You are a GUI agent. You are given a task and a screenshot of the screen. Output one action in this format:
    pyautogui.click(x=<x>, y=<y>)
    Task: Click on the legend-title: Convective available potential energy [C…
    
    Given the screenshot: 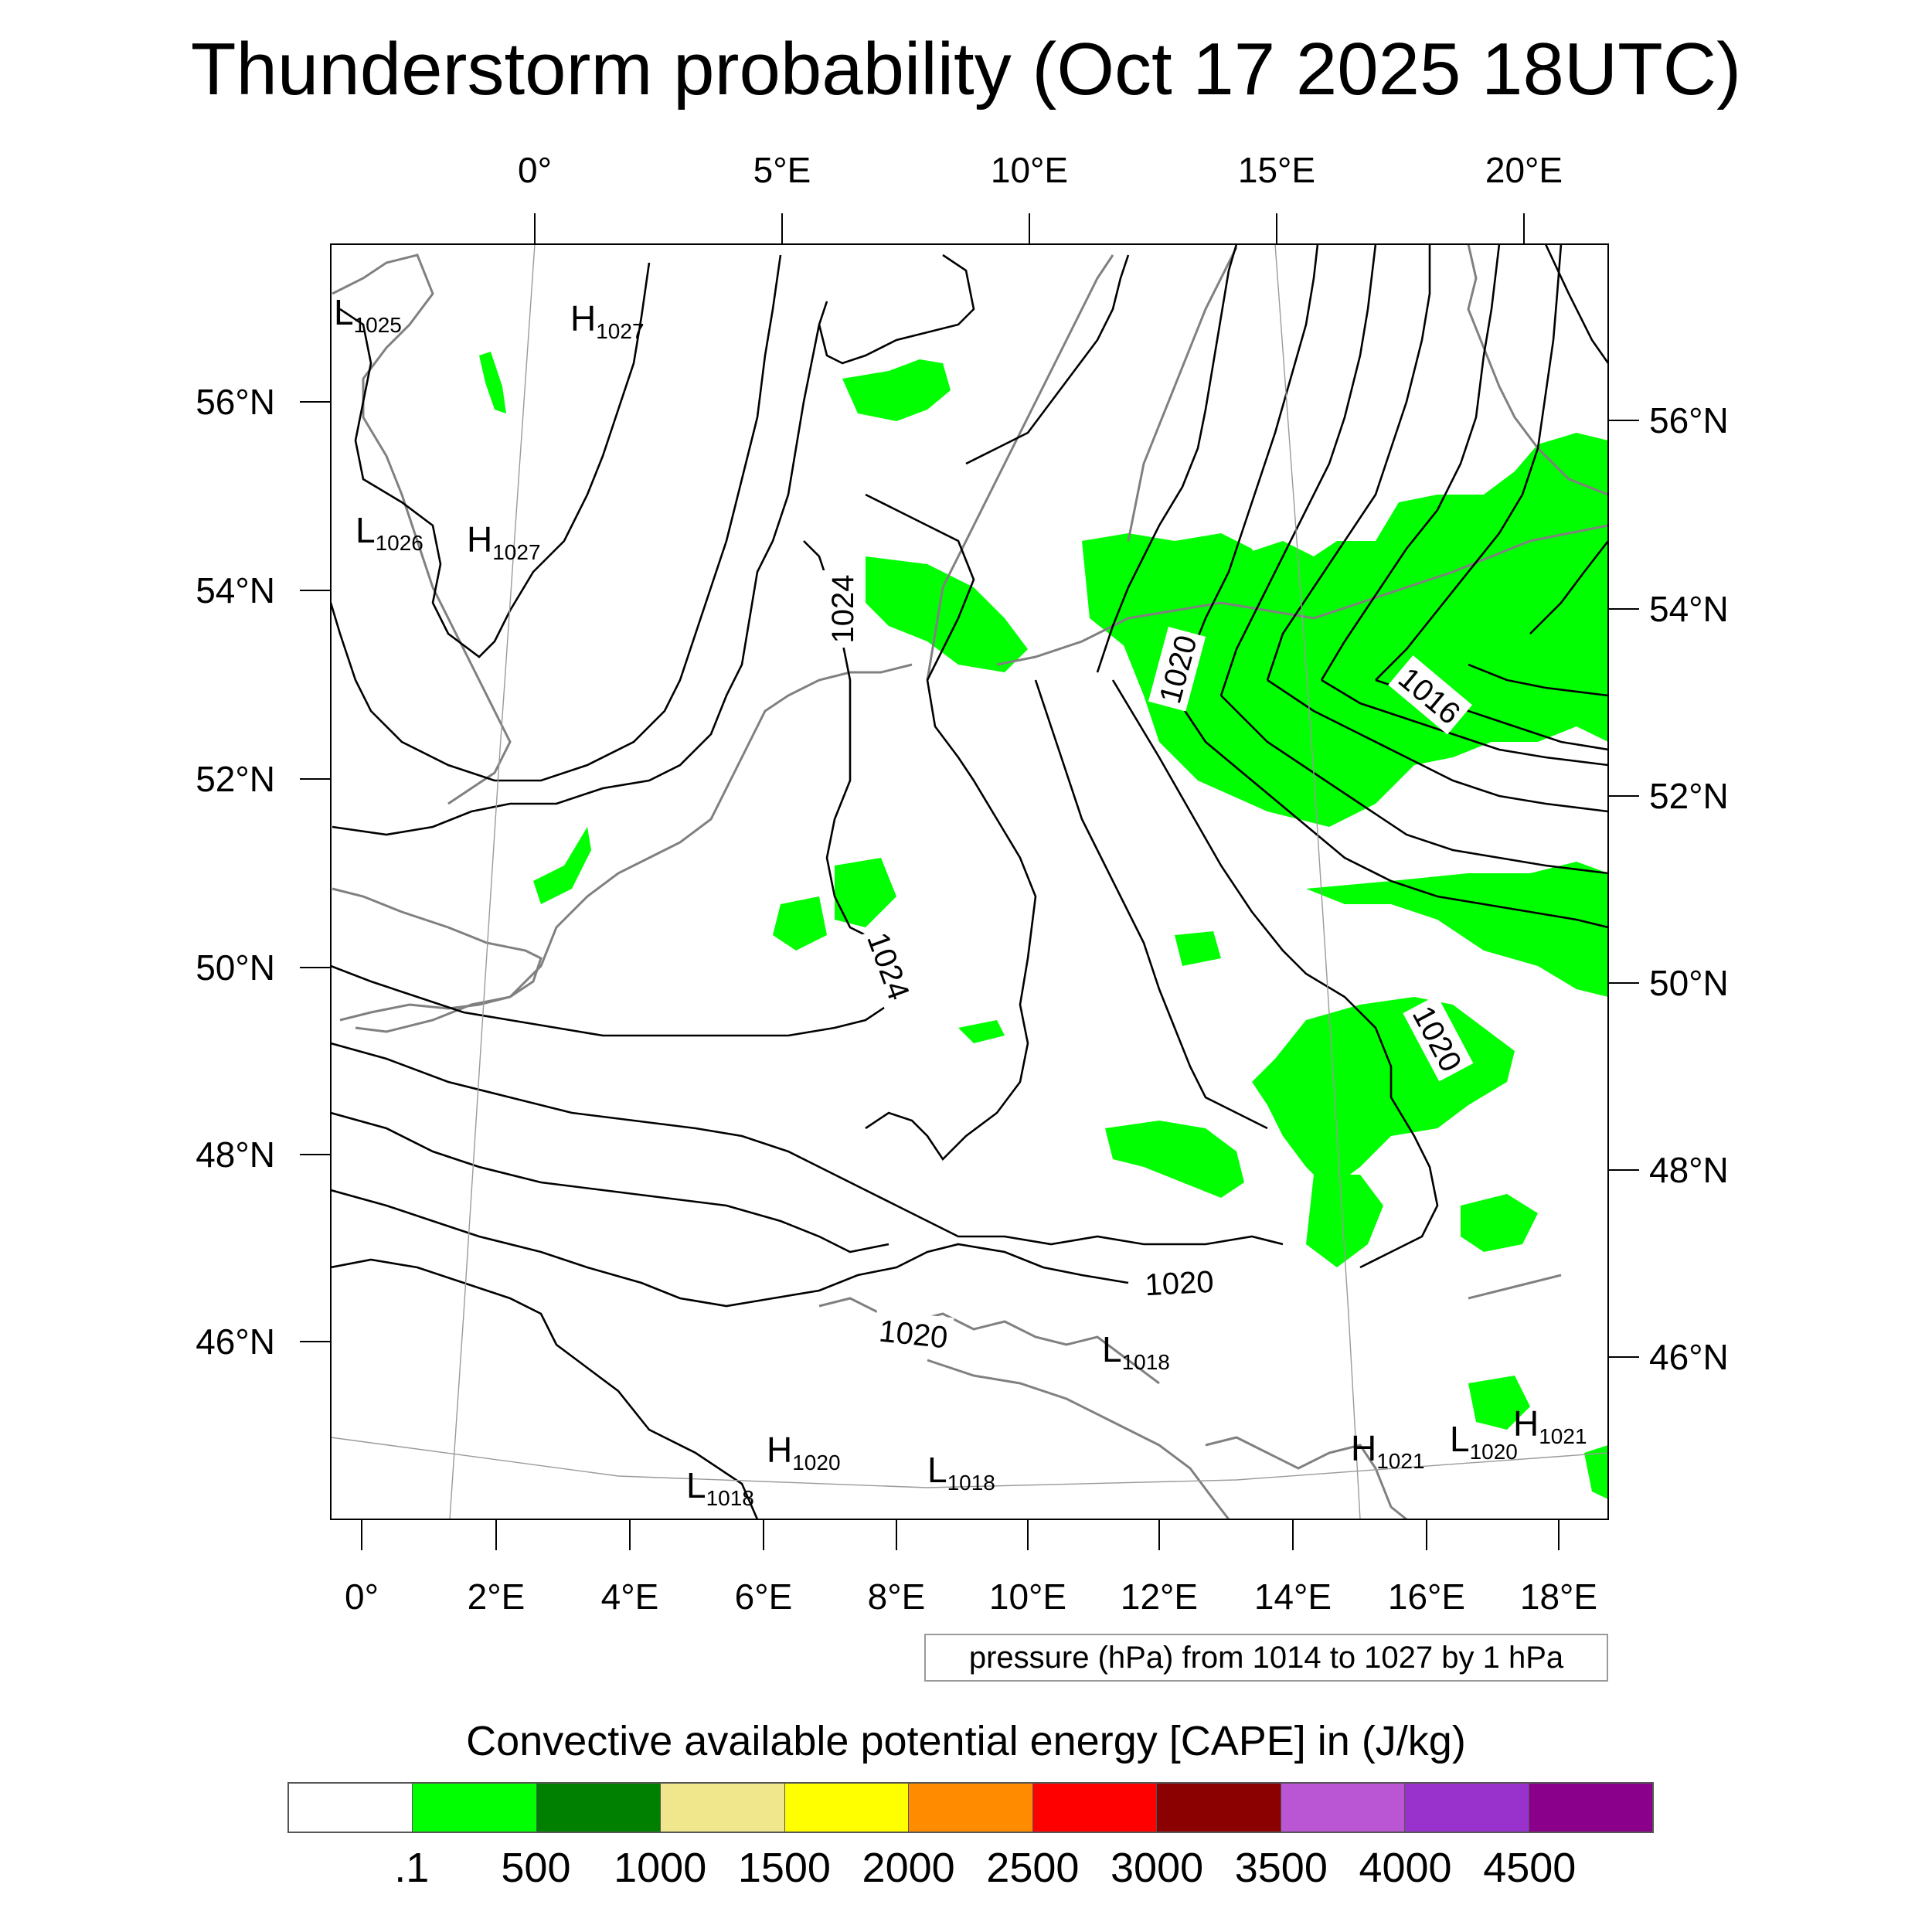 What is the action you would take?
    pyautogui.click(x=966, y=1741)
    